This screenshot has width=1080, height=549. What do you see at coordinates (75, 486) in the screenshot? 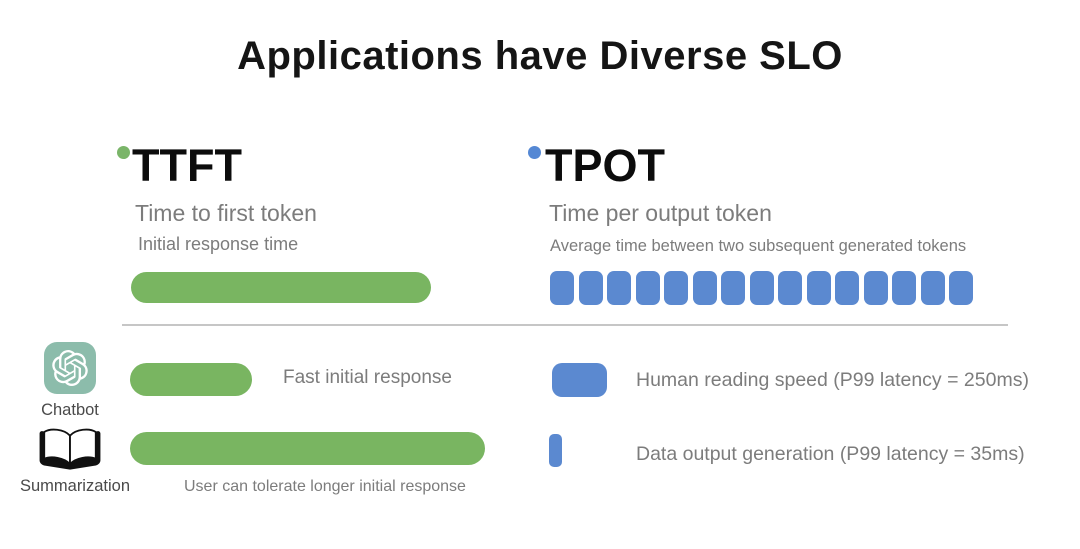
I see `summarization-label: Summarization` at bounding box center [75, 486].